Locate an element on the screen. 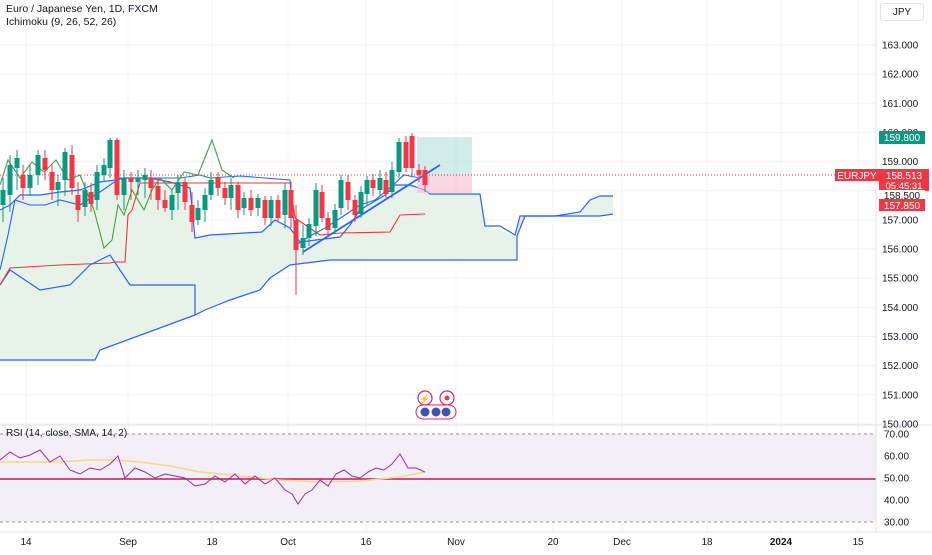  time-axis-ticks: 14 Sep 18 Oct 16 Nov 20 Dec 18 2024 15 is located at coordinates (442, 542).